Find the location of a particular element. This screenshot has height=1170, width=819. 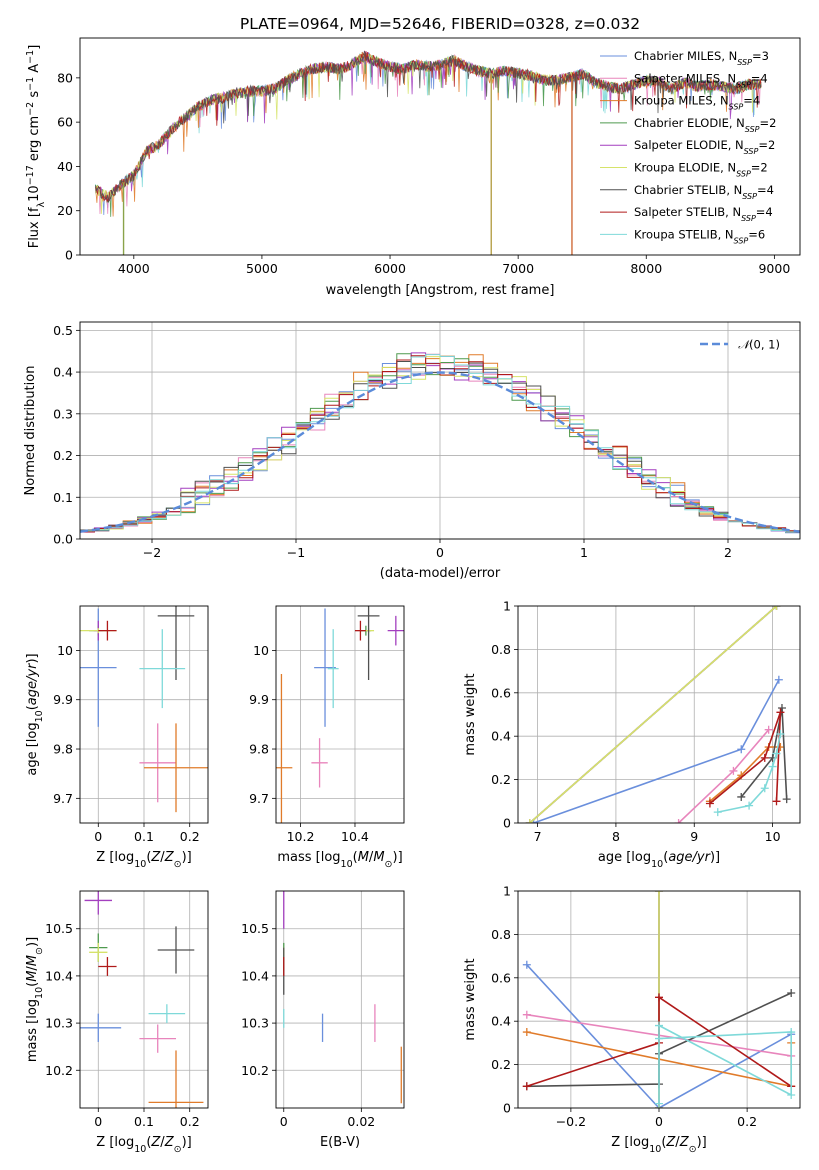

panel-age-vs-mass: 10.2 10.4 9.7 9.8 9.9 10 mass [log10(M/M⊙)] is located at coordinates (327, 737).